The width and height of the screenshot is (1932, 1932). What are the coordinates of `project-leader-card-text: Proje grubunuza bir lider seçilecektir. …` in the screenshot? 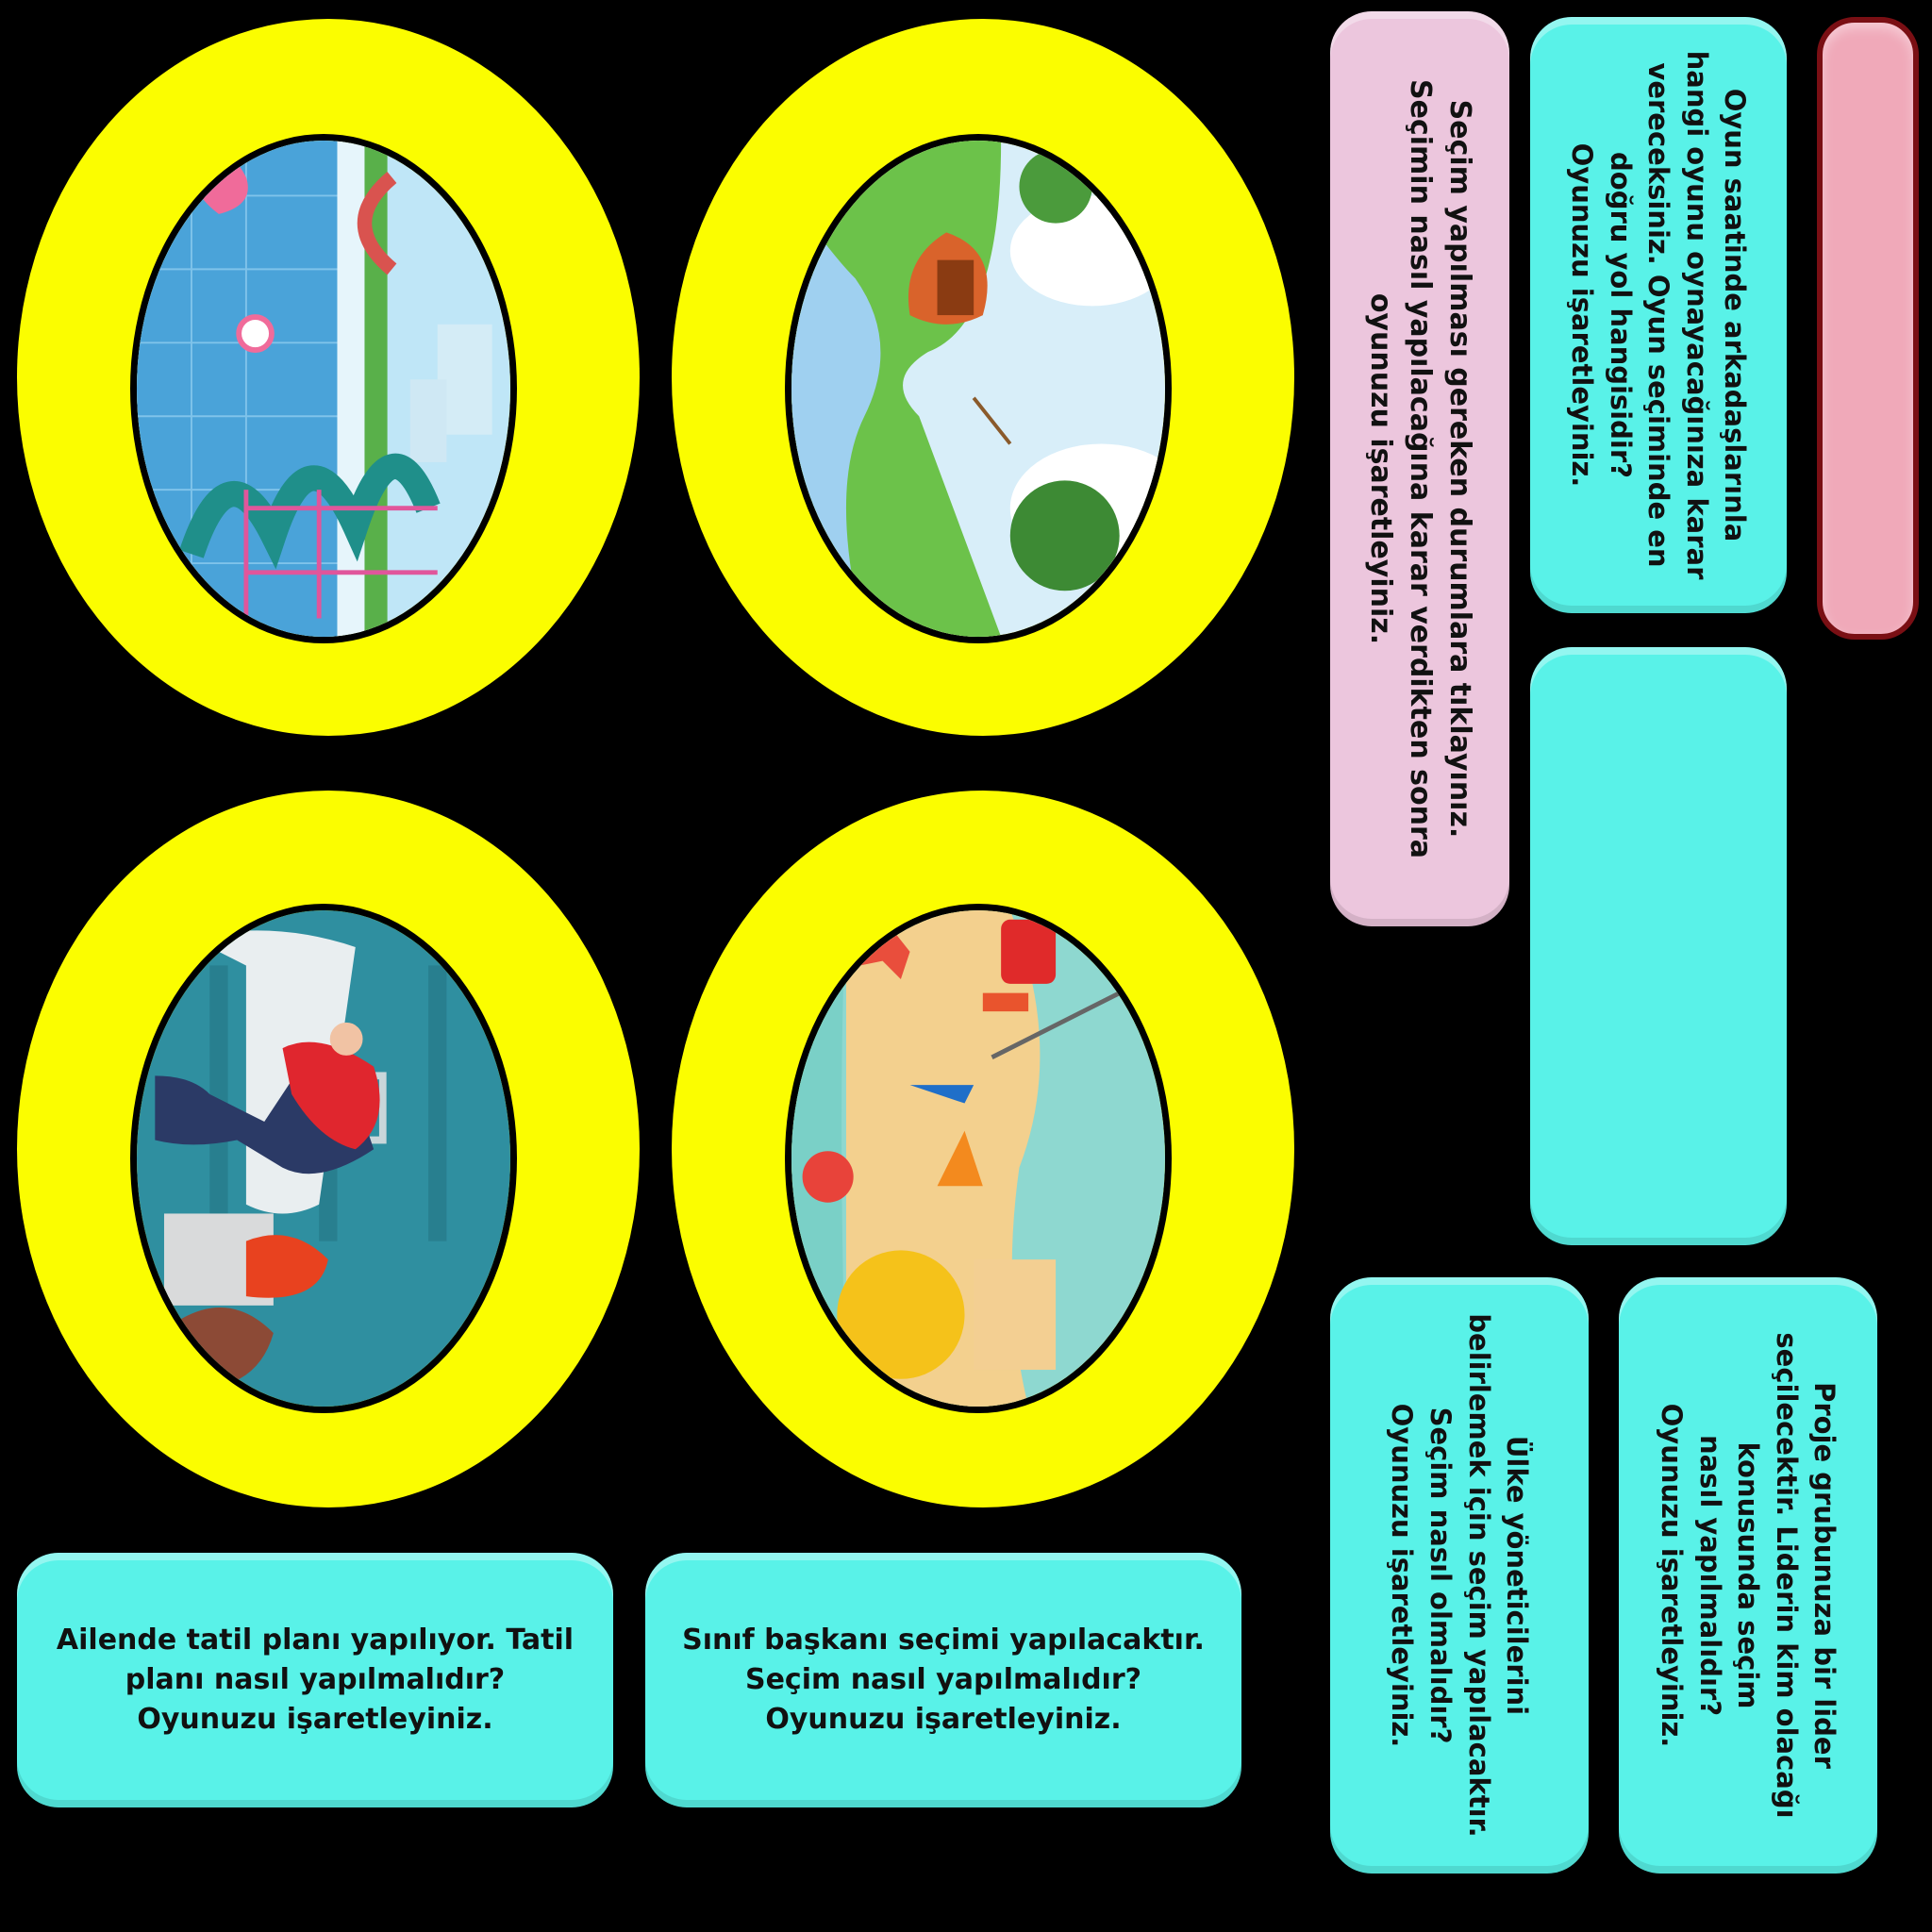 It's located at (1748, 1576).